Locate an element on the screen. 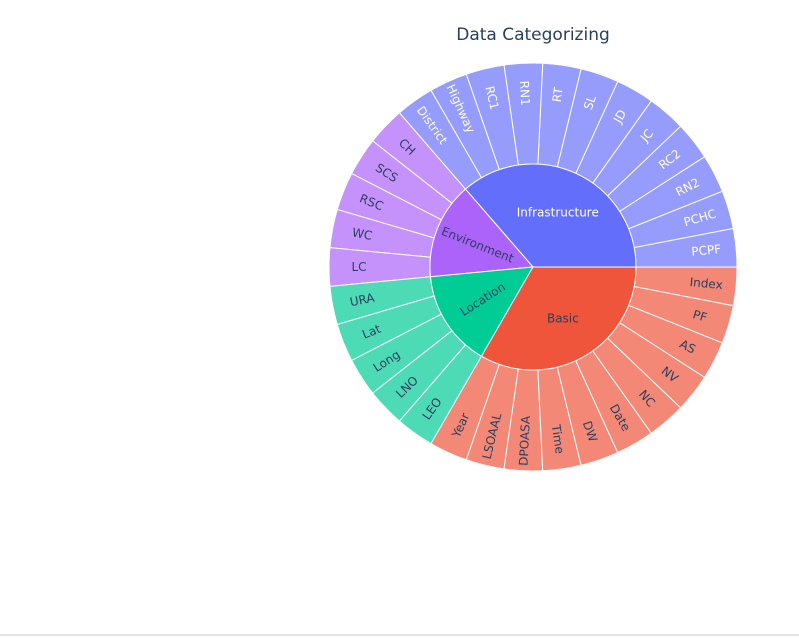 The height and width of the screenshot is (639, 799). sunburst-label-dpoasa: DPOASA is located at coordinates (525, 440).